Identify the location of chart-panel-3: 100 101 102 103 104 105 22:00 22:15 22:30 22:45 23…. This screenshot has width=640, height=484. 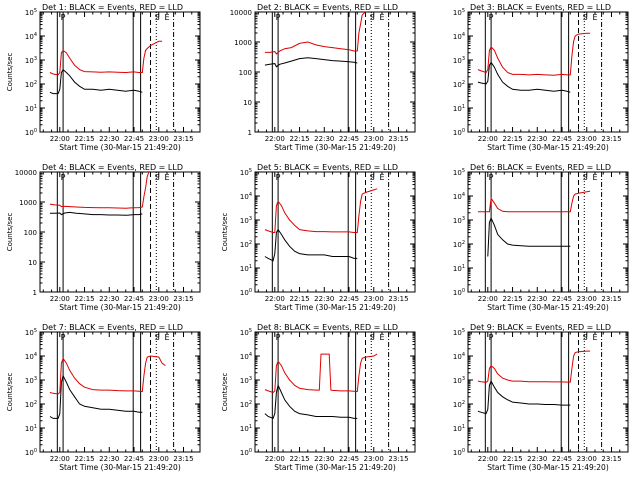
(541, 77).